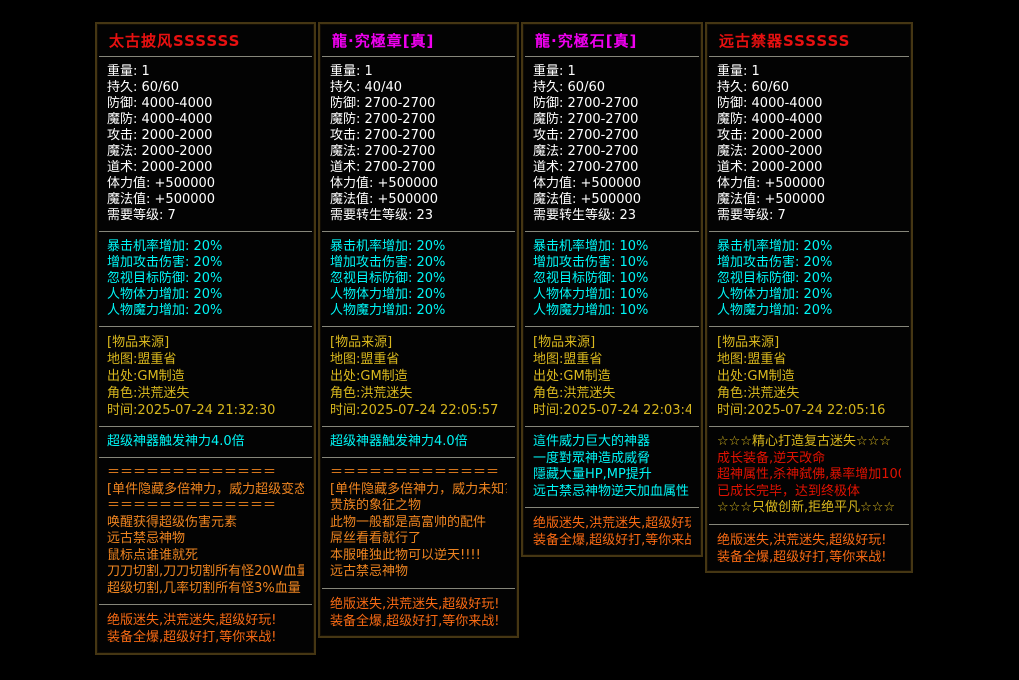  Describe the element at coordinates (591, 278) in the screenshot. I see `bonus-line: 忽视目标防御: 10%` at that location.